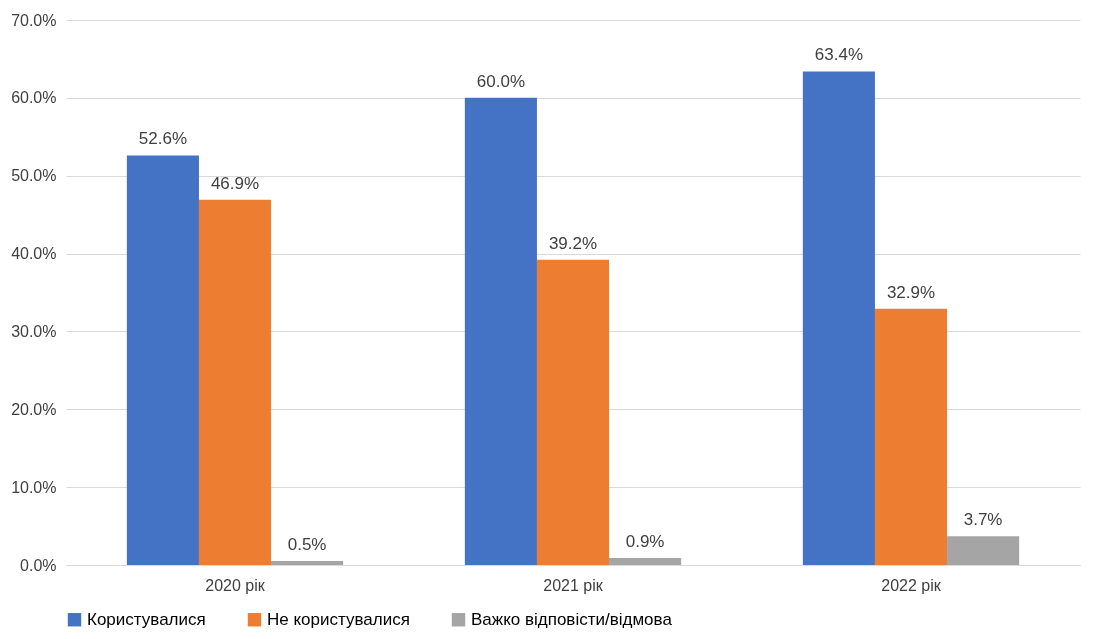 This screenshot has width=1103, height=639. I want to click on legend-label: Користувалися, so click(146, 619).